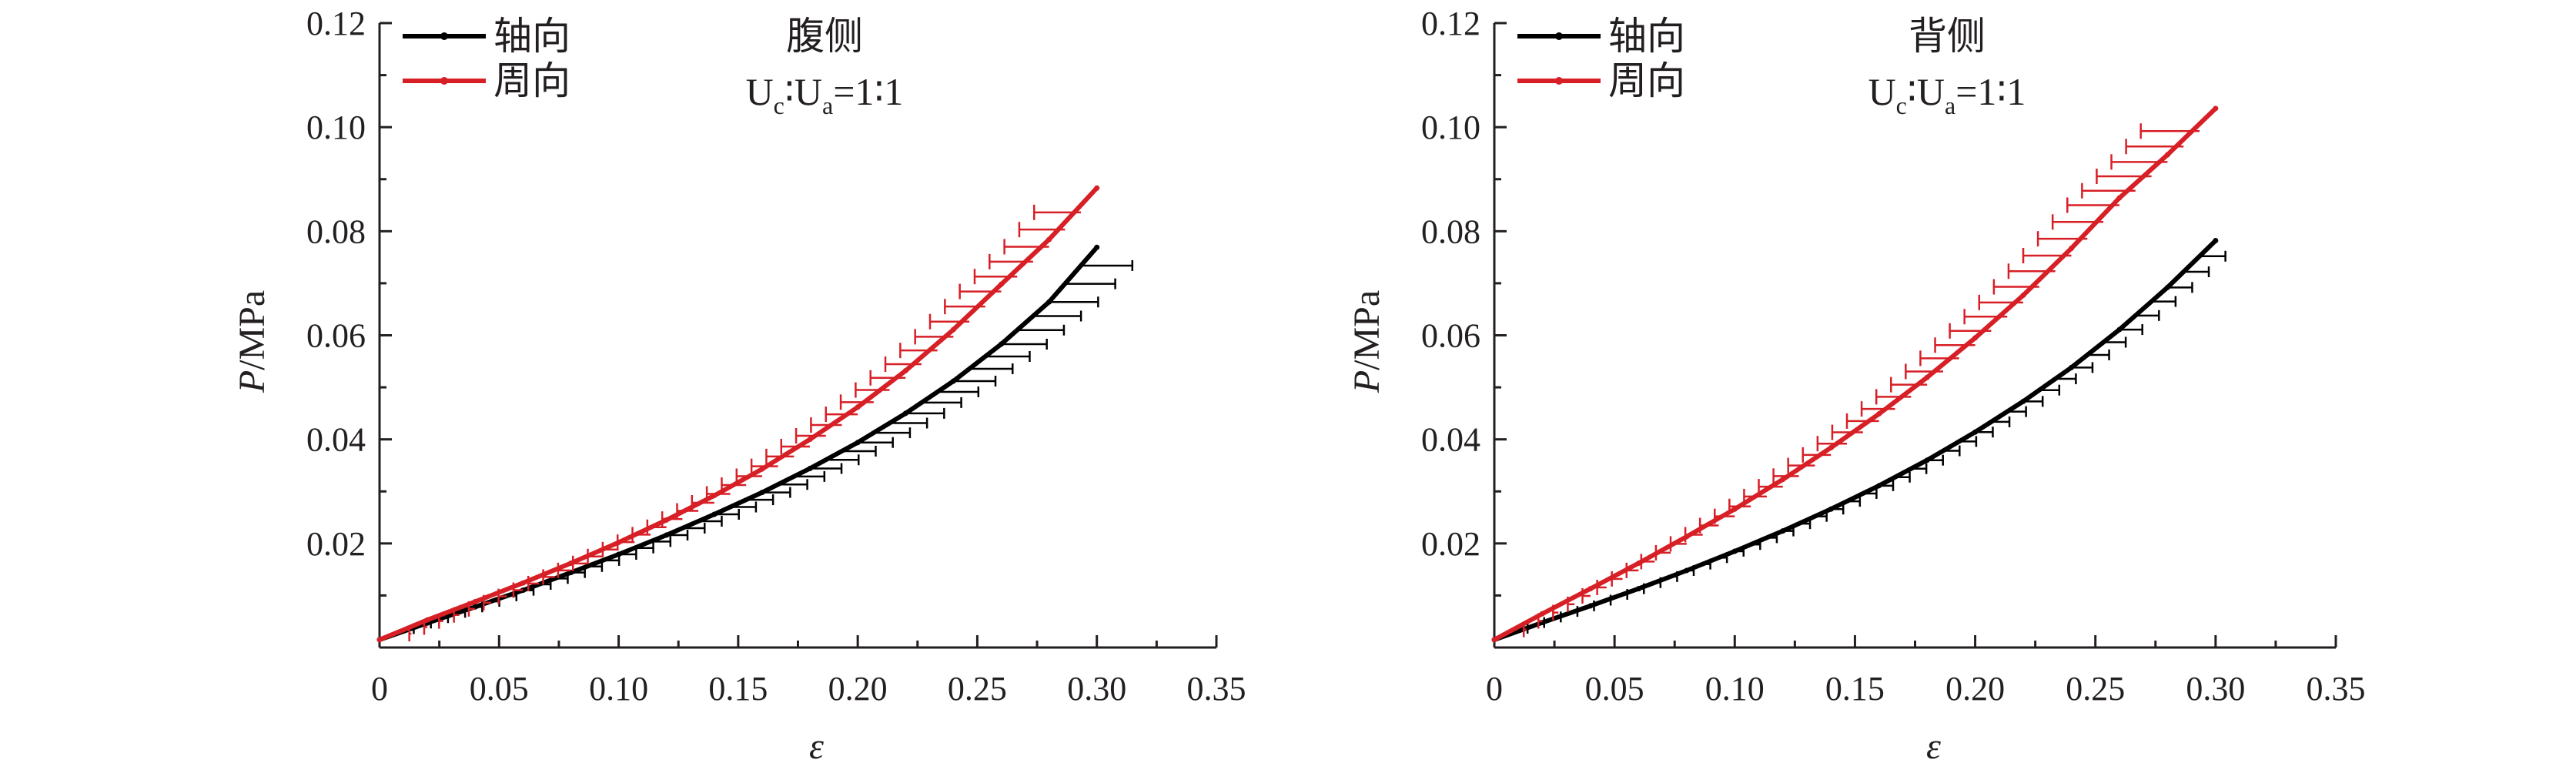  I want to click on y-tick-label: 0.08, so click(336, 231).